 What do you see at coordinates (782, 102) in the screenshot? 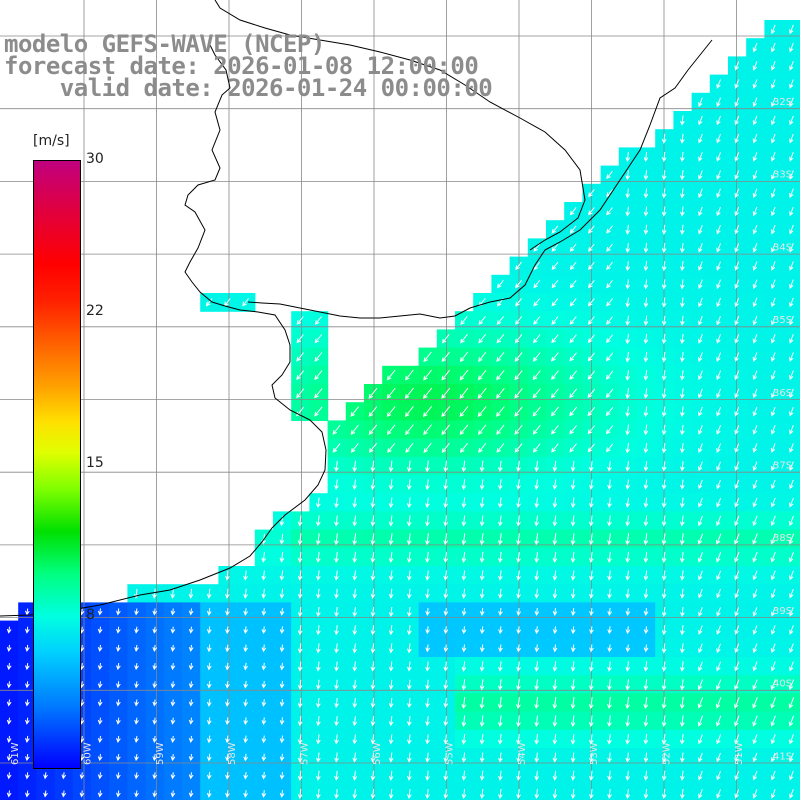
I see `lat-label: 32S` at bounding box center [782, 102].